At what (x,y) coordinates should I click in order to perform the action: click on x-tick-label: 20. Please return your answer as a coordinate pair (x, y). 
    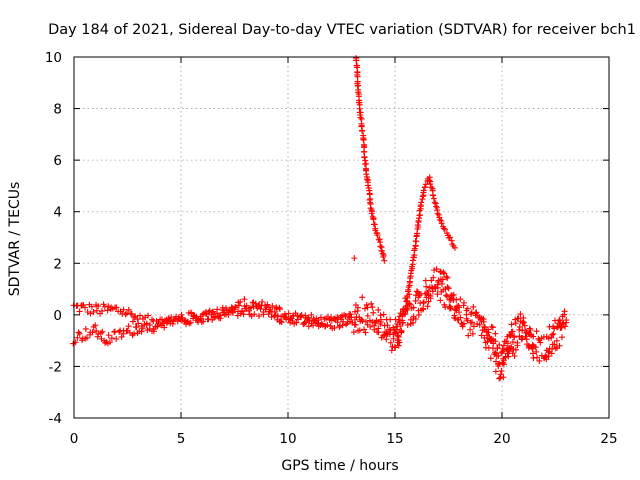
    Looking at the image, I should click on (501, 439).